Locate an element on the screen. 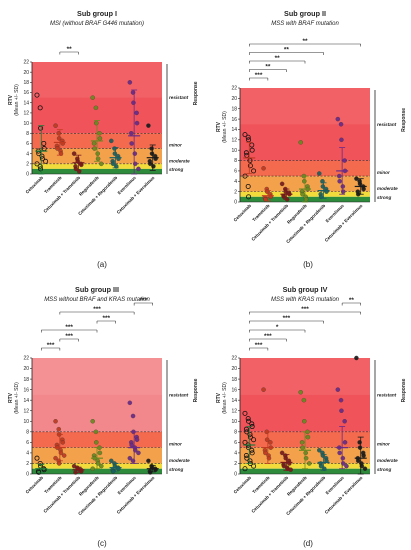  chart-subtitle: MSS with KRAS mutation is located at coordinates (305, 300).